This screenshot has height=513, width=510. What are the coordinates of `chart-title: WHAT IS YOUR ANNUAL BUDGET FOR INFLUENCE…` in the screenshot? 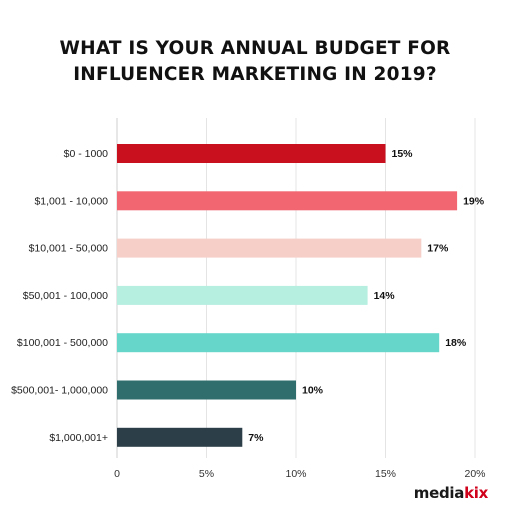 It's located at (255, 62).